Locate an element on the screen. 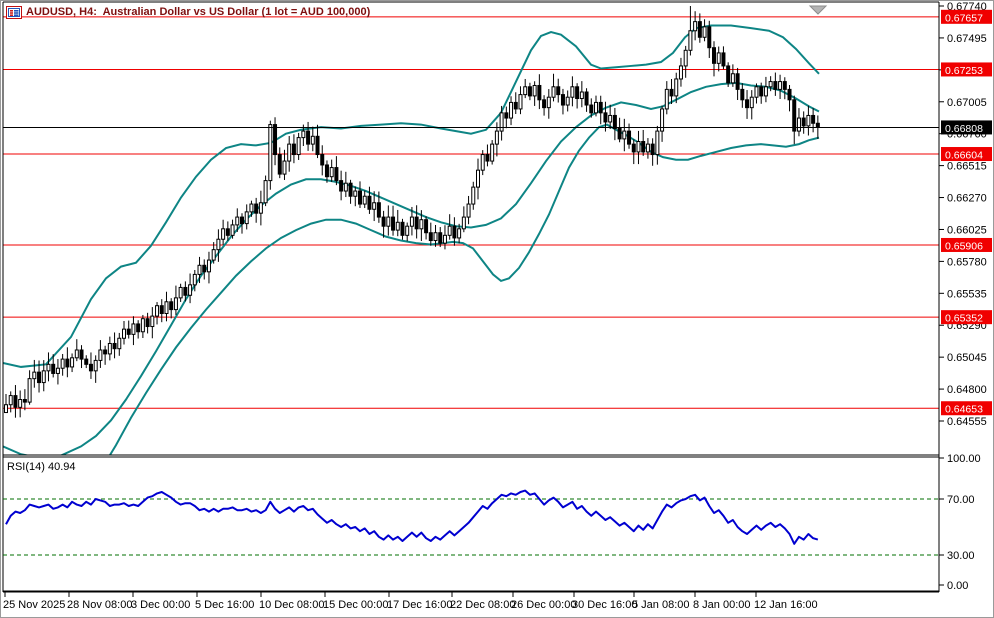  price-tick-label: 0.66270 is located at coordinates (967, 199).